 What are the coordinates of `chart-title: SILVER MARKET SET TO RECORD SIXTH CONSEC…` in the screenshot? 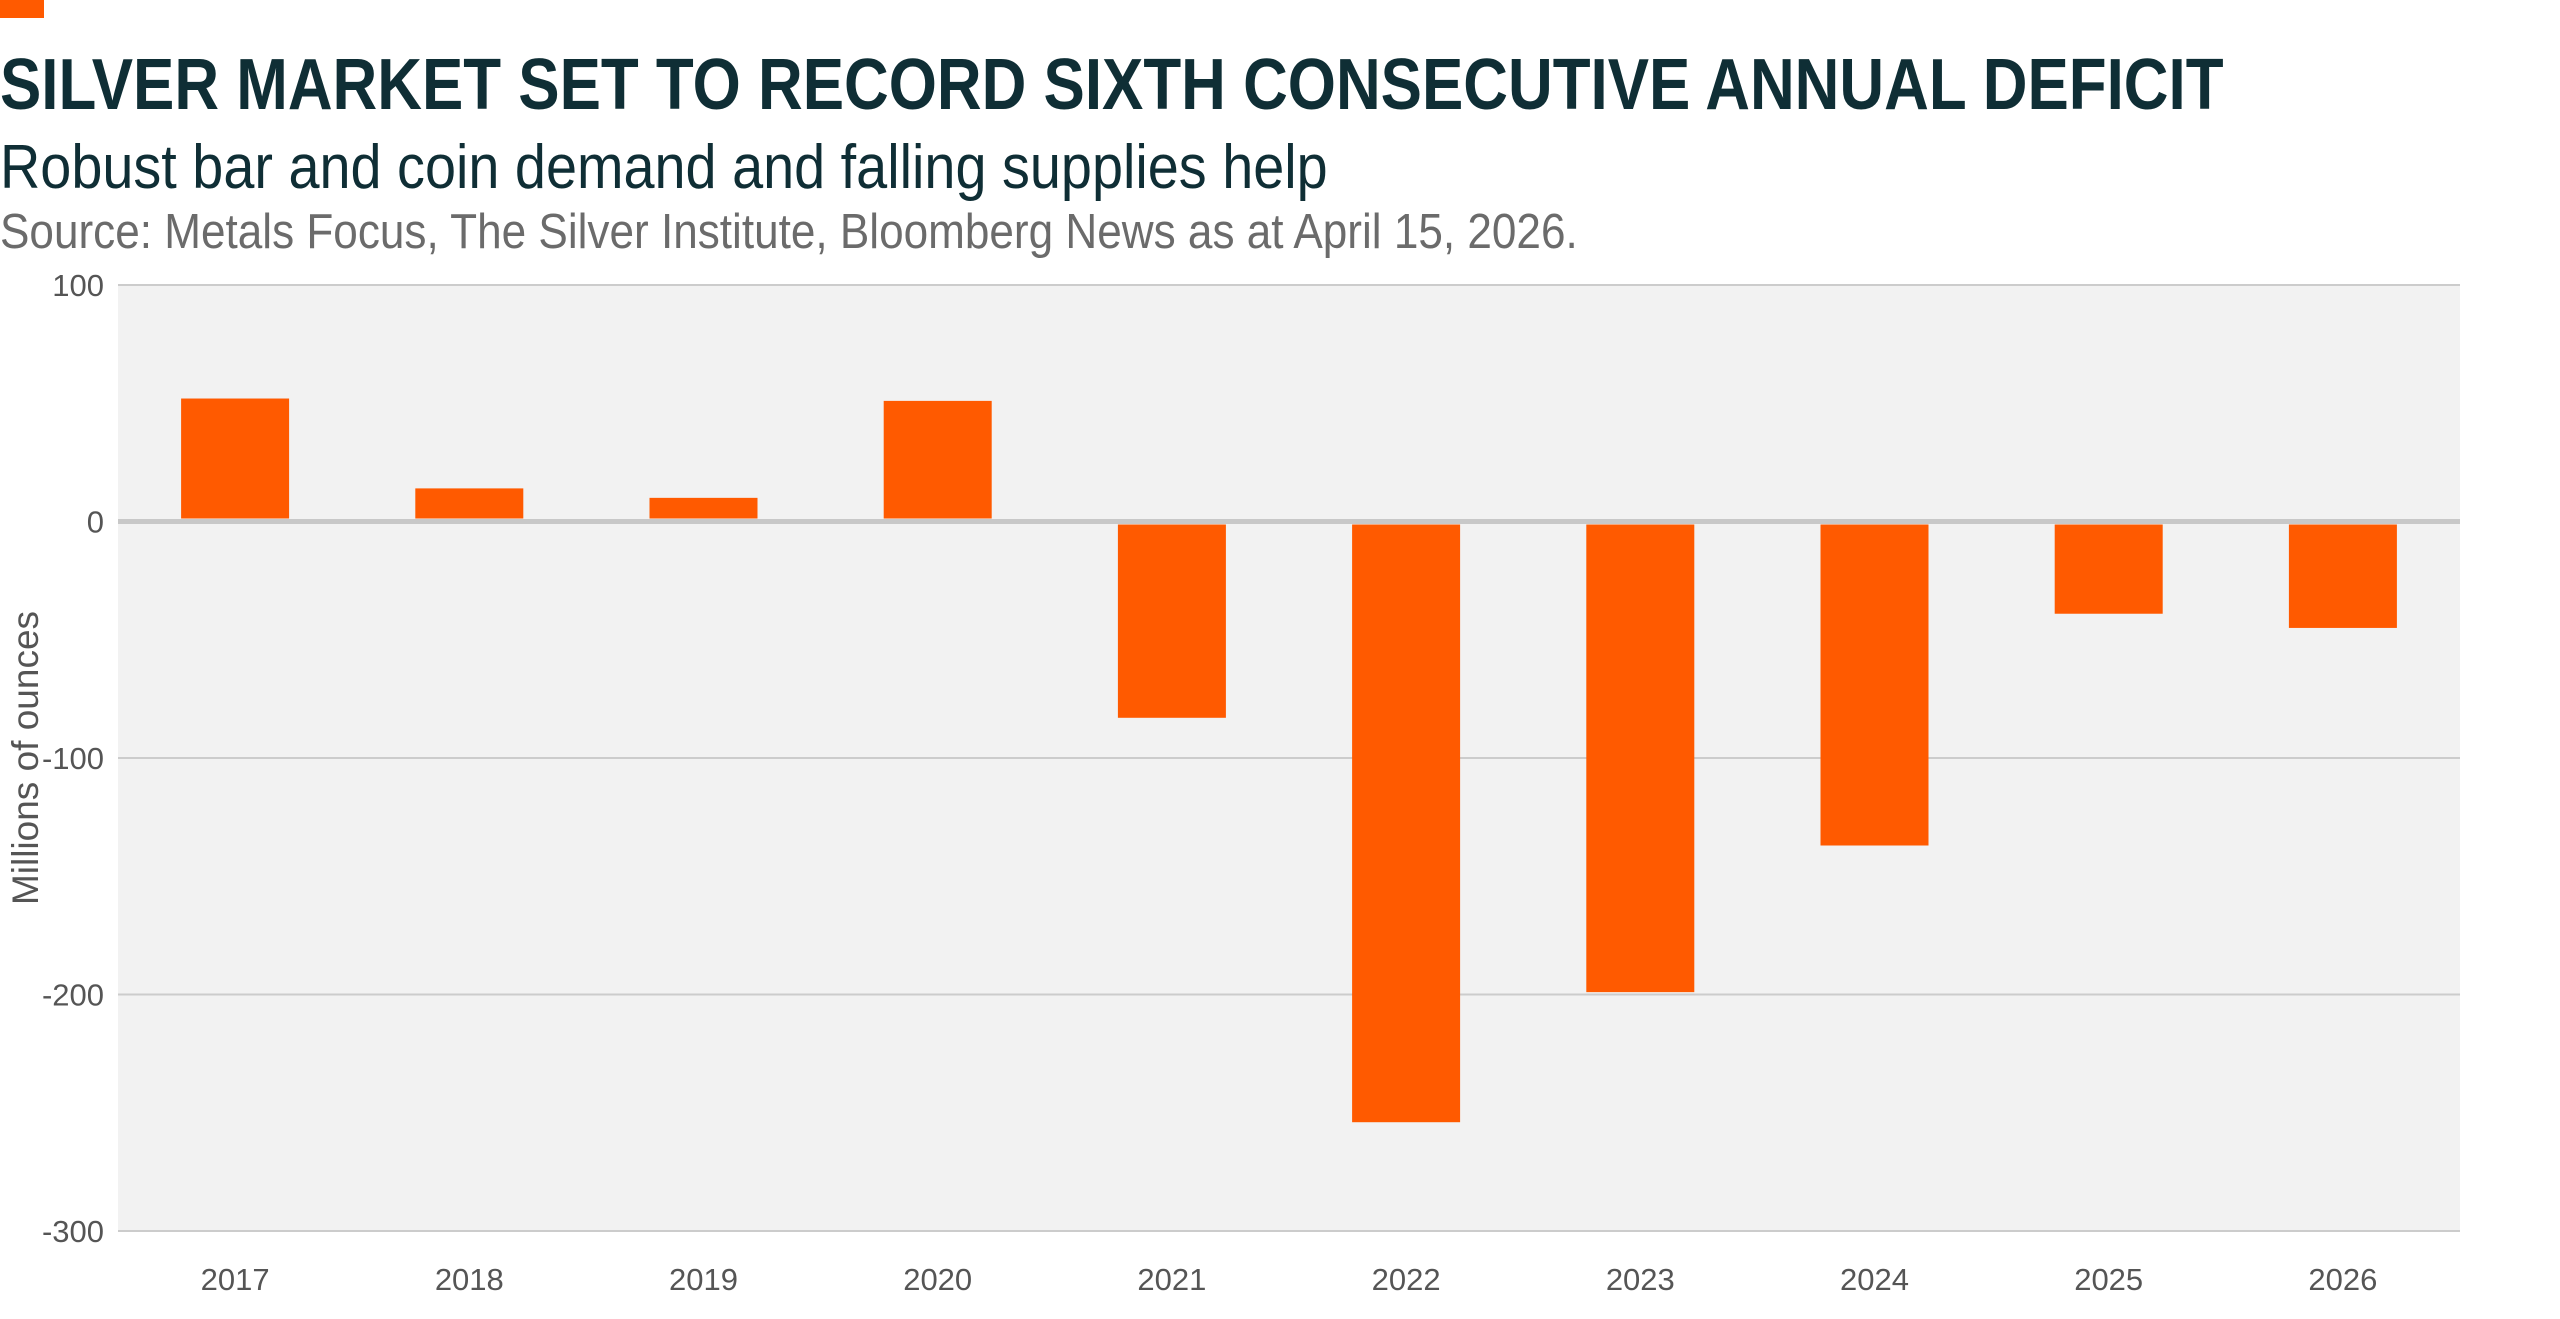 It's located at (1112, 85).